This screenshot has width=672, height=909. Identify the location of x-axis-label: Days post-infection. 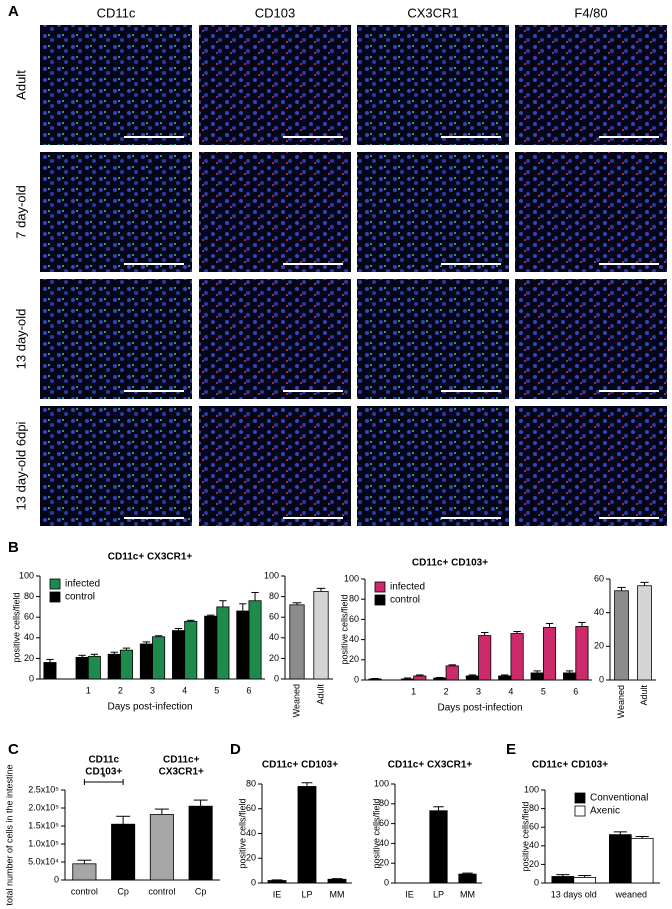
(149, 707).